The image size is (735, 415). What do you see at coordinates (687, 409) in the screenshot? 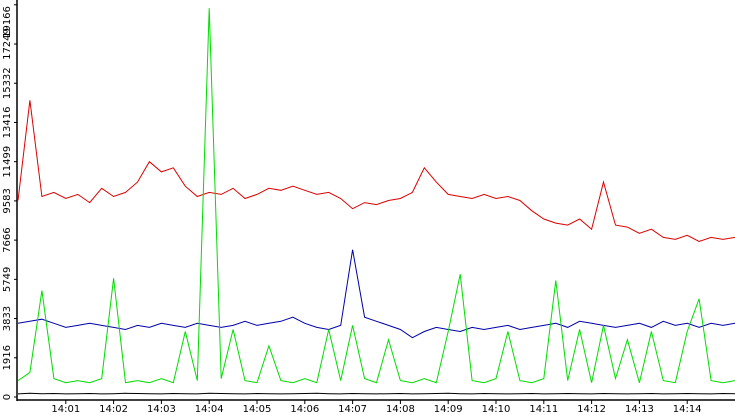
I see `x-tick-label: 14:14` at bounding box center [687, 409].